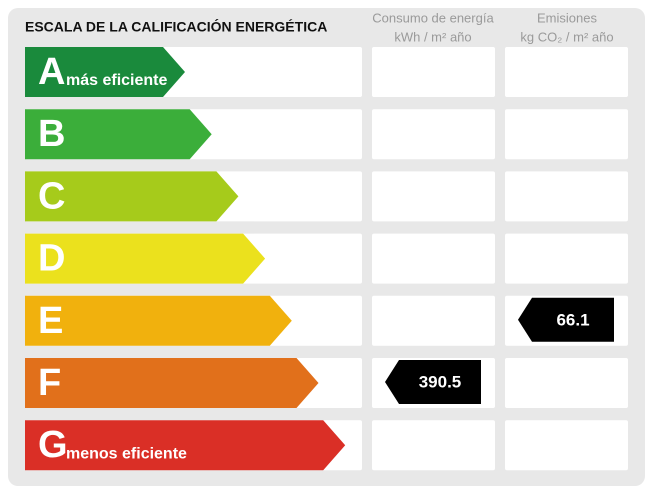 The image size is (651, 493). Describe the element at coordinates (566, 36) in the screenshot. I see `column-unit: kg CO₂ / m² año` at that location.